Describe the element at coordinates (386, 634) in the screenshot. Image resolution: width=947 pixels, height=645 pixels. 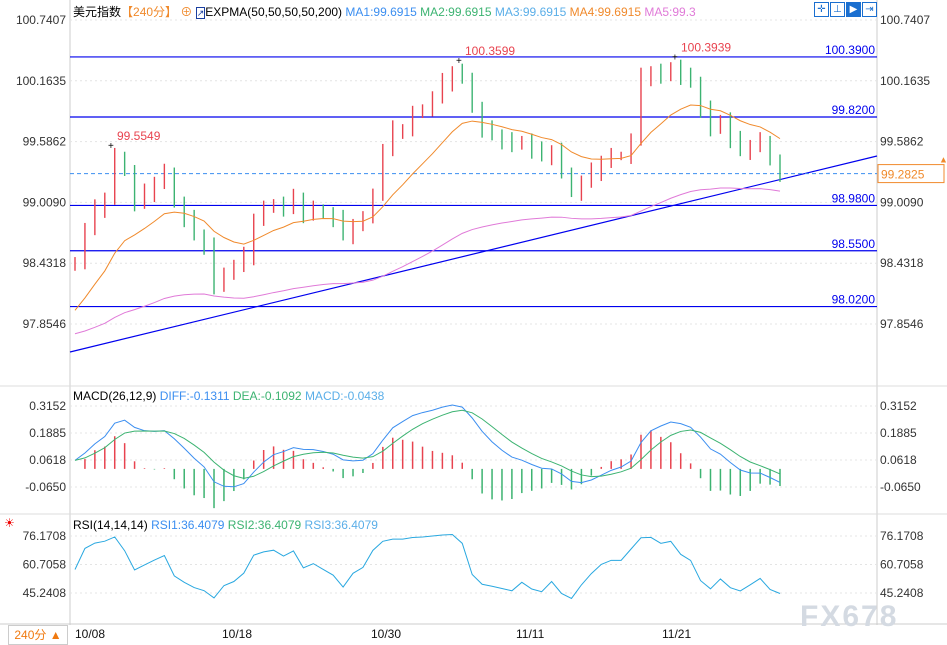
I see `x-tick: 10/30` at that location.